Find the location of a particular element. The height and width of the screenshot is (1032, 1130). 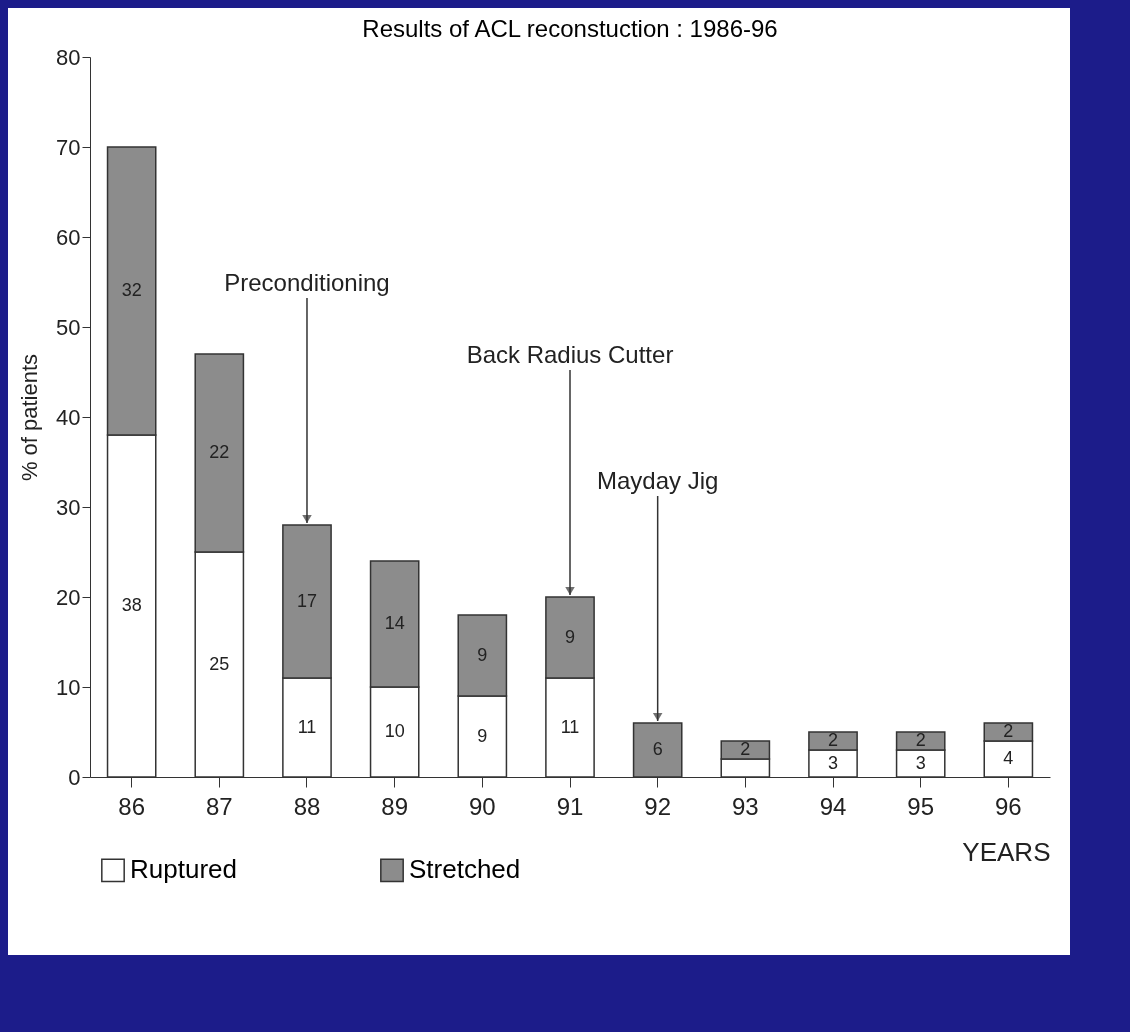

data-label: 17 is located at coordinates (306, 600).